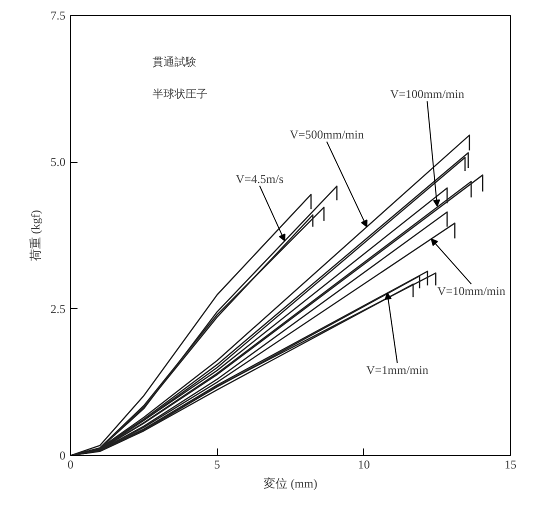 The height and width of the screenshot is (517, 536). I want to click on annotation: V=1mm/min, so click(397, 369).